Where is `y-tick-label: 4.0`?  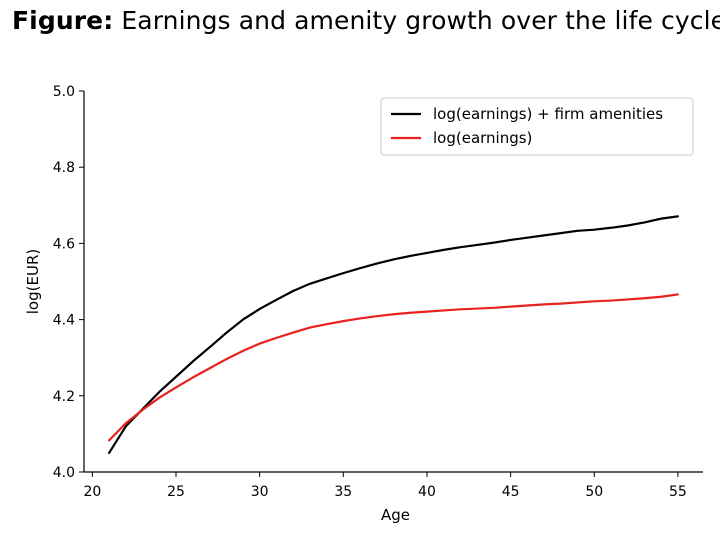 y-tick-label: 4.0 is located at coordinates (64, 473).